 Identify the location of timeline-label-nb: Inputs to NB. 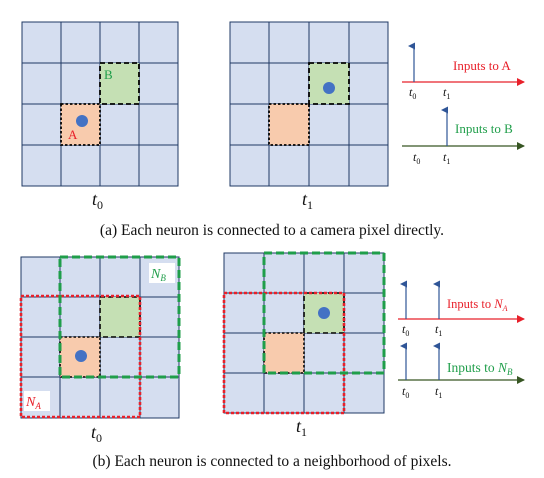
(480, 368).